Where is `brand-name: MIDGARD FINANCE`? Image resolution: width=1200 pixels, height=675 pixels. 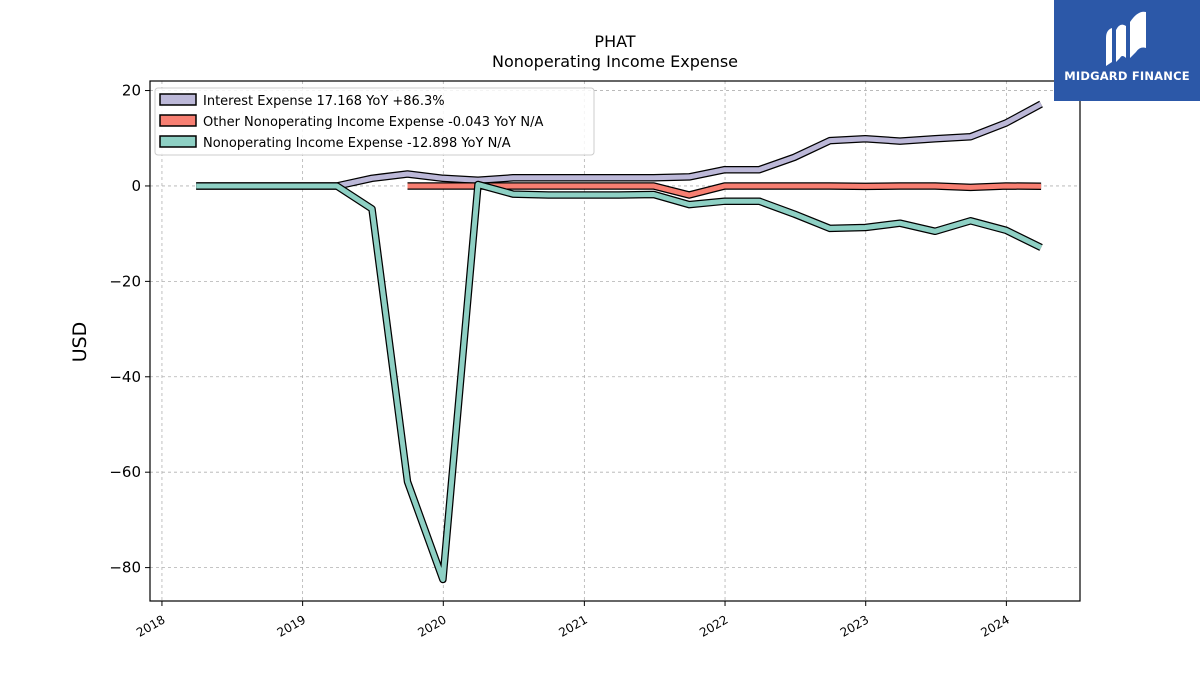
brand-name: MIDGARD FINANCE is located at coordinates (1127, 76).